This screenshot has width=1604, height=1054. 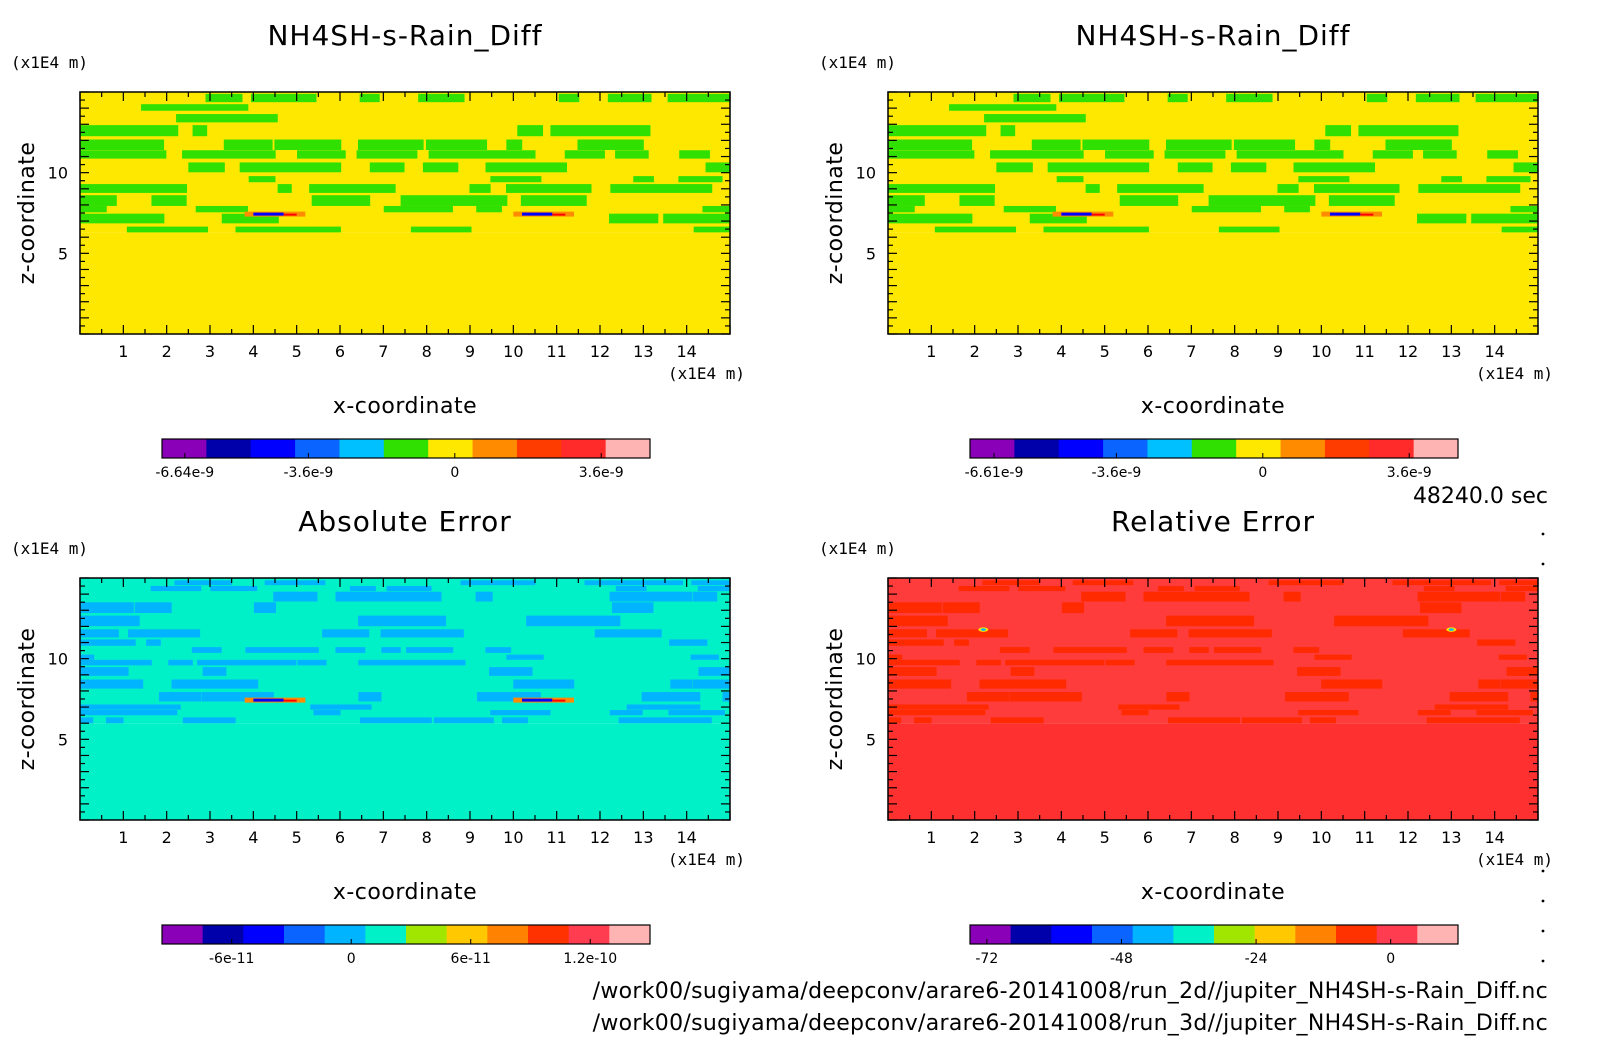 What do you see at coordinates (1061, 837) in the screenshot?
I see `x-tick-label: 4` at bounding box center [1061, 837].